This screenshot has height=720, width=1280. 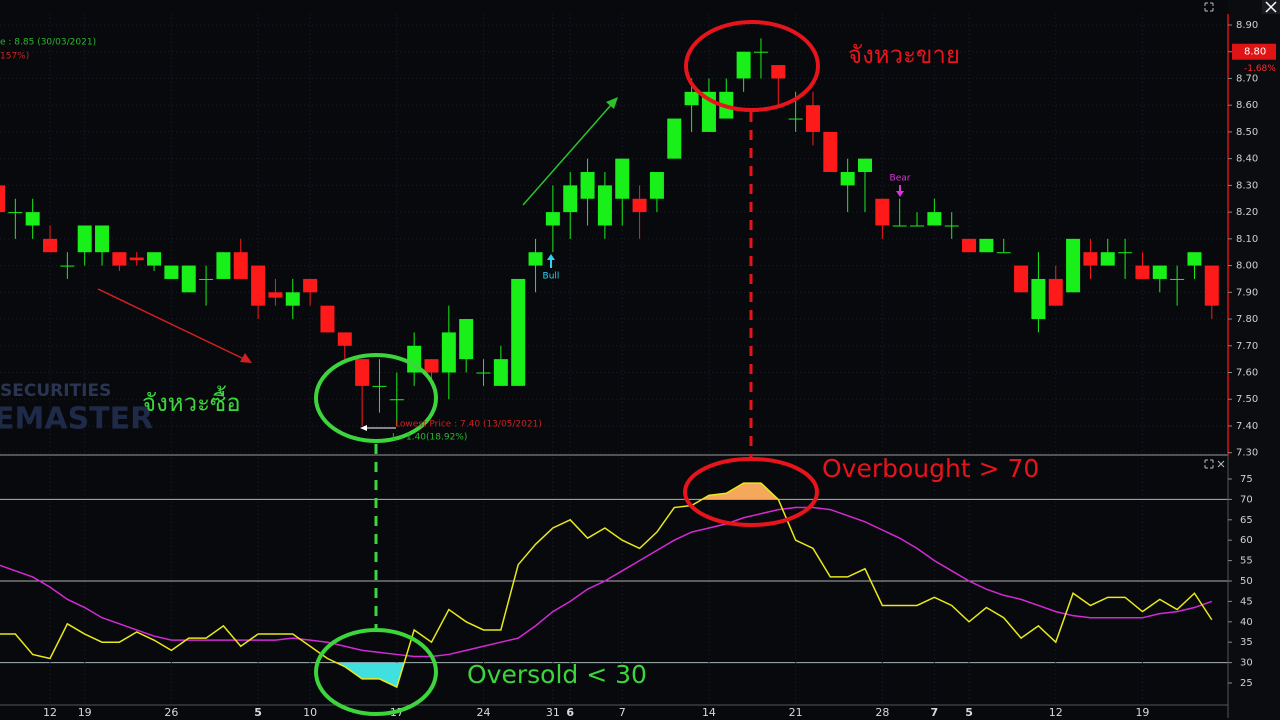 What do you see at coordinates (1254, 360) in the screenshot?
I see `price-axis-bg` at bounding box center [1254, 360].